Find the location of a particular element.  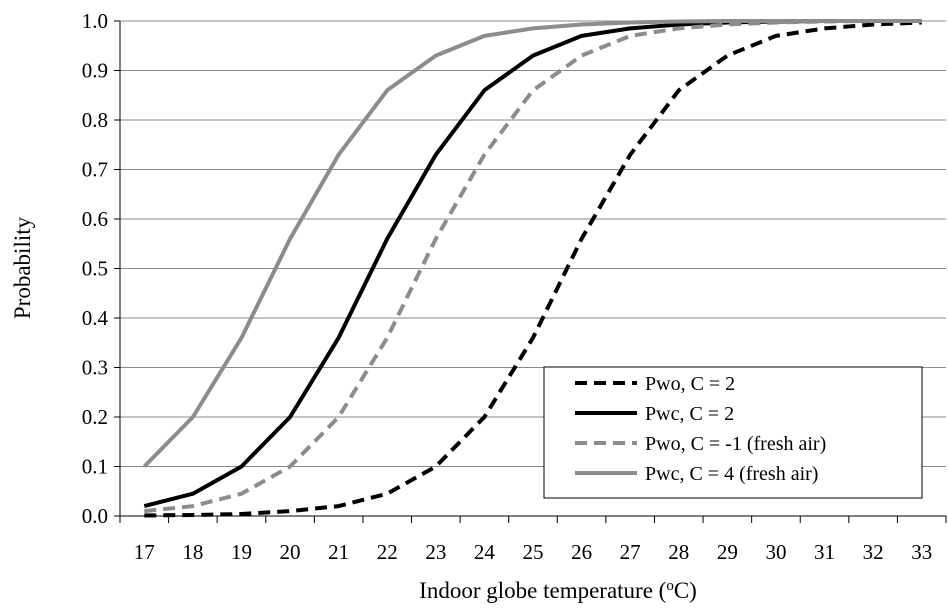

x-tick-label: 22 is located at coordinates (387, 552).